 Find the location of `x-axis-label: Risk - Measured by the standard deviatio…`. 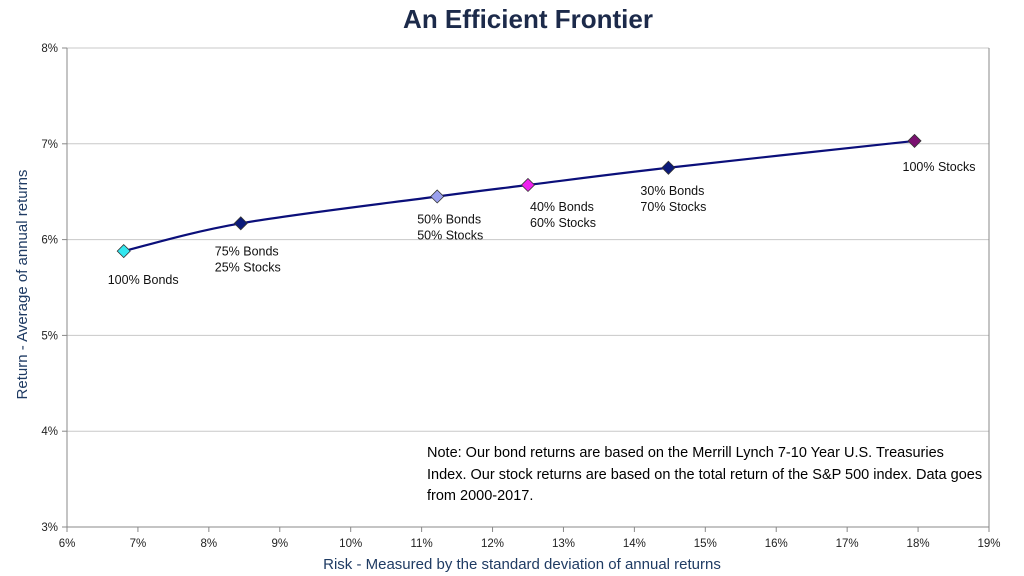

x-axis-label: Risk - Measured by the standard deviatio… is located at coordinates (522, 564).